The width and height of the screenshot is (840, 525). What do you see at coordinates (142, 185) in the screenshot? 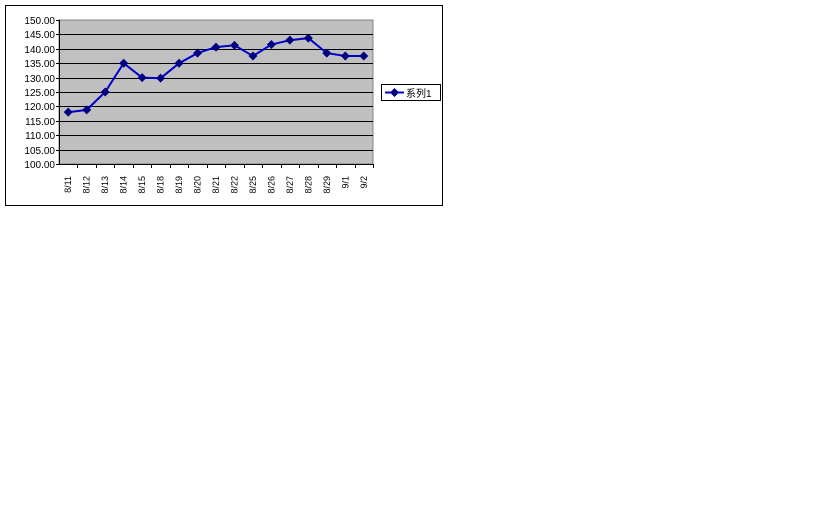
I see `x-tick-label: 8/15` at bounding box center [142, 185].